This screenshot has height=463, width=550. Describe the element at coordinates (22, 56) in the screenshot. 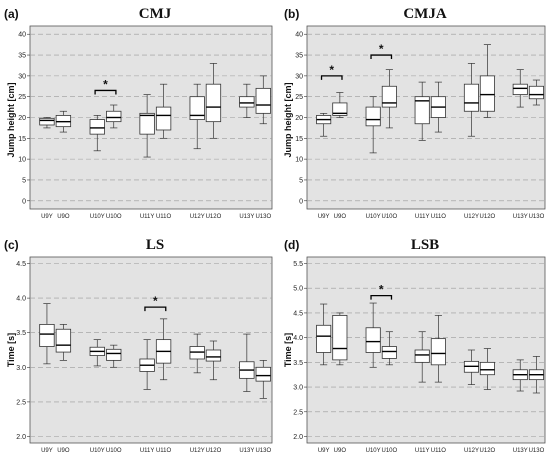

I see `y-tick-label: 35` at that location.